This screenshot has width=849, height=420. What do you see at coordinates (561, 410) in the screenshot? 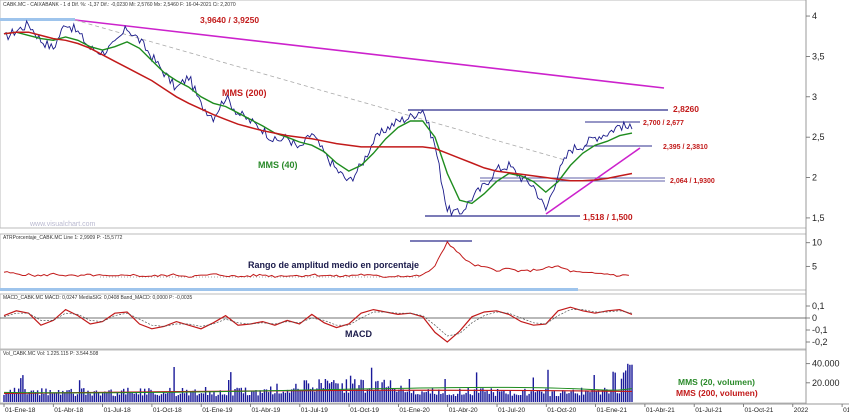
I see `x-tick-label: 01-Oct-20` at bounding box center [561, 410].